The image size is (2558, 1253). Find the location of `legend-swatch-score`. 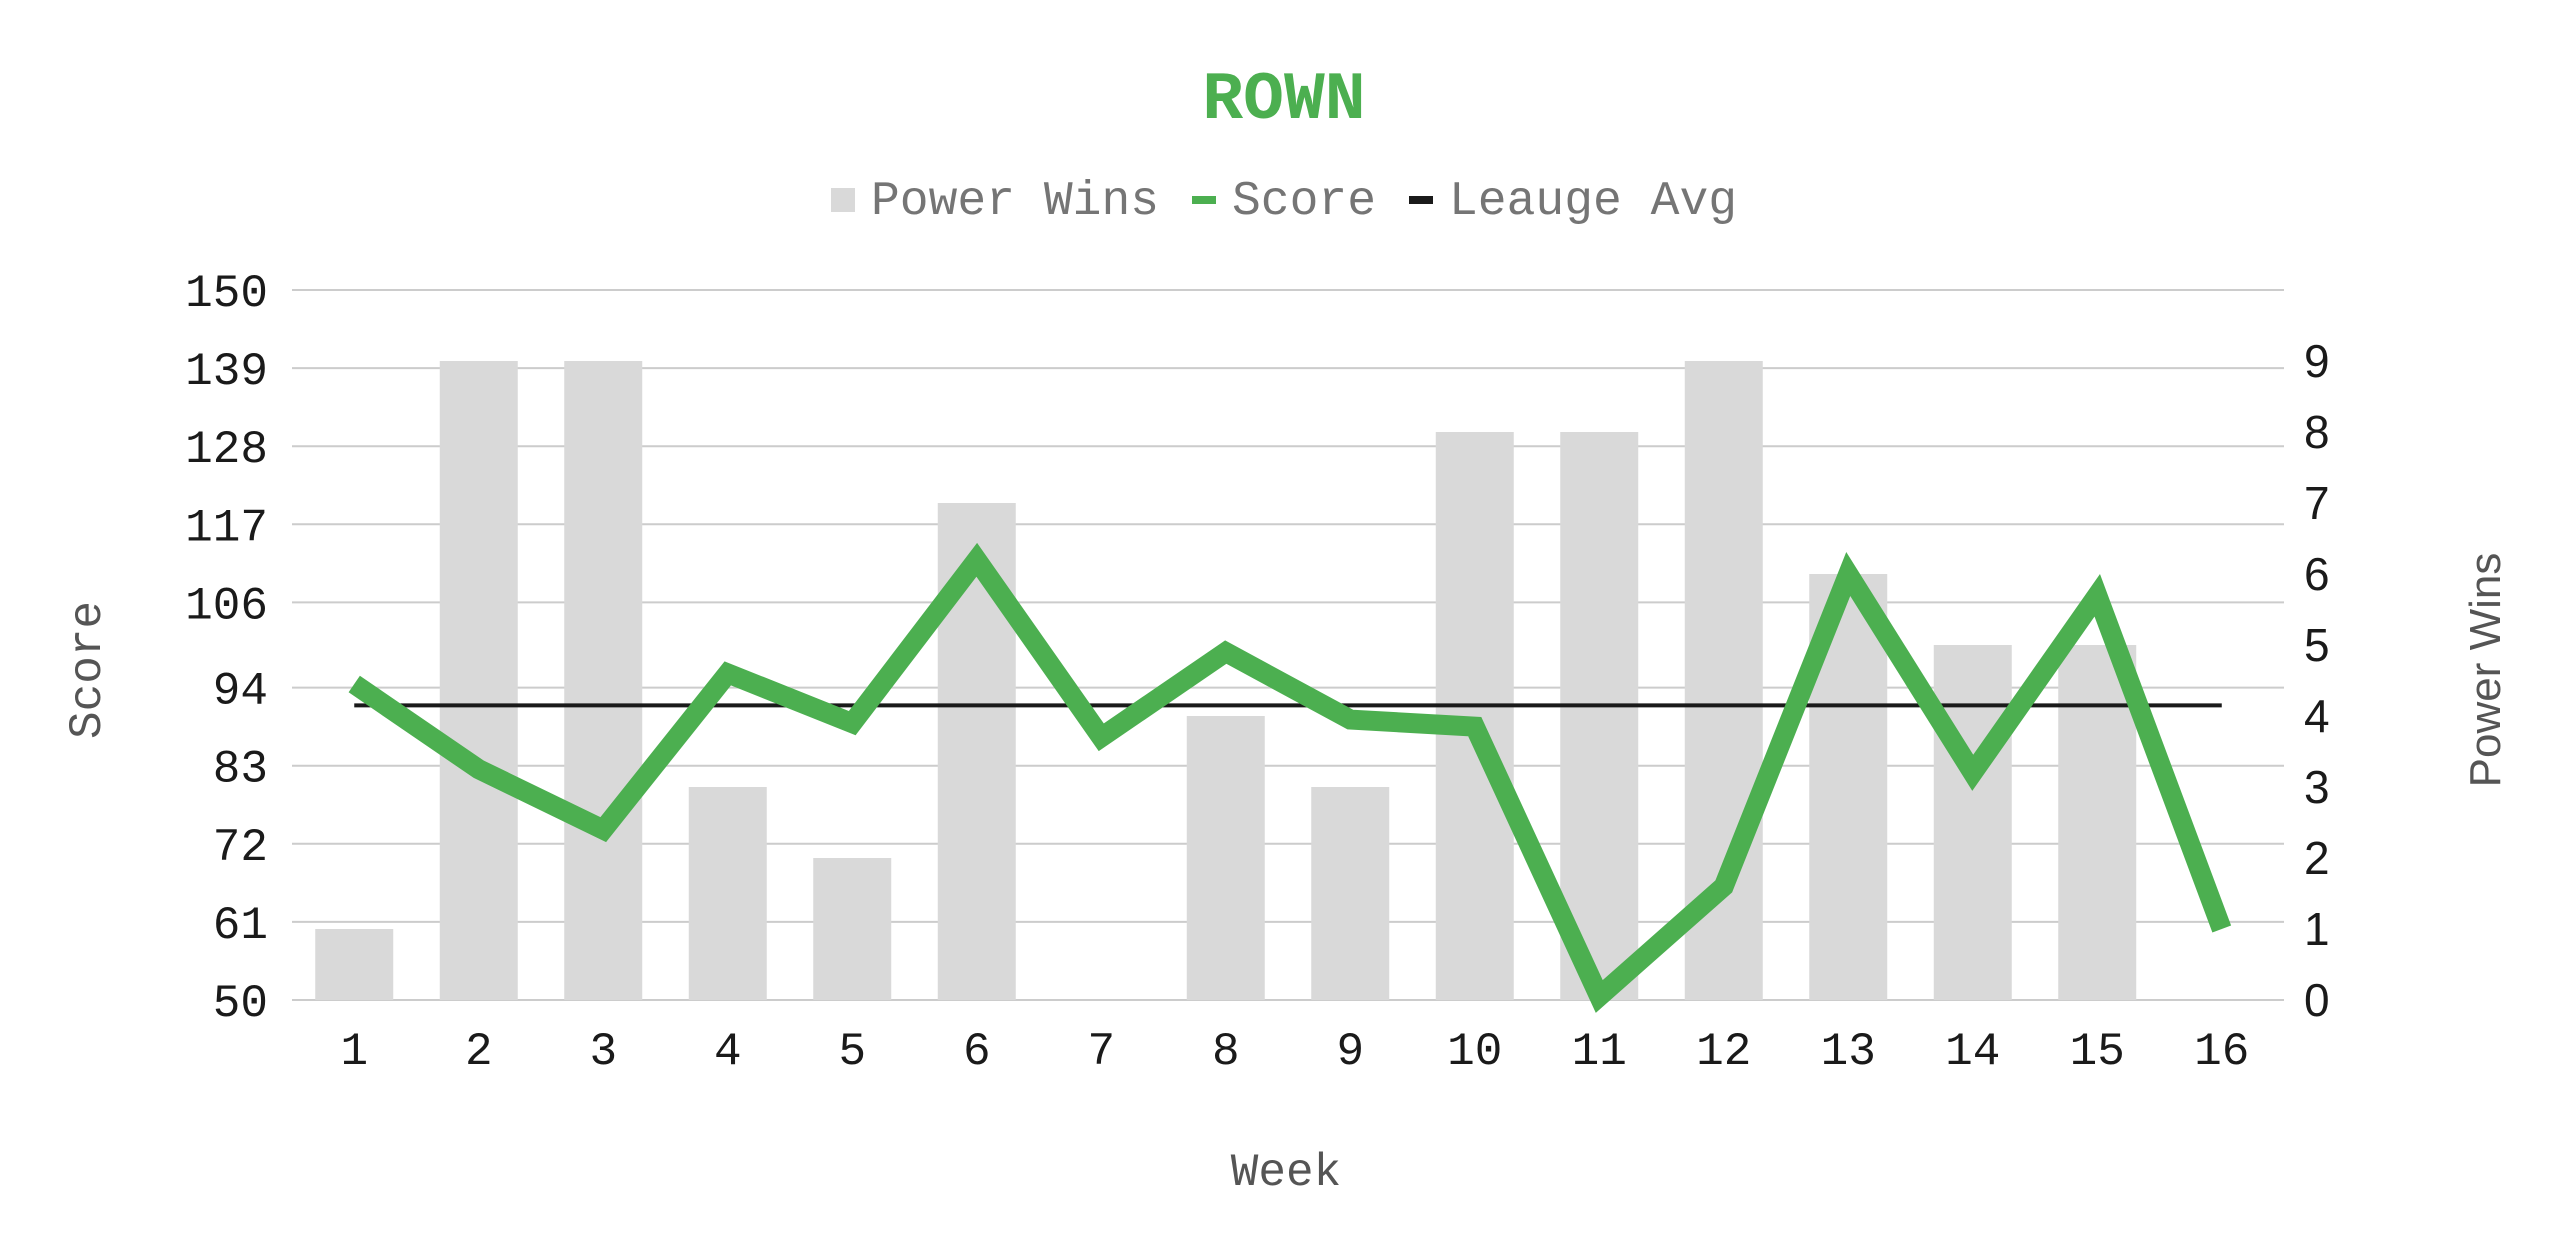

legend-swatch-score is located at coordinates (1204, 200).